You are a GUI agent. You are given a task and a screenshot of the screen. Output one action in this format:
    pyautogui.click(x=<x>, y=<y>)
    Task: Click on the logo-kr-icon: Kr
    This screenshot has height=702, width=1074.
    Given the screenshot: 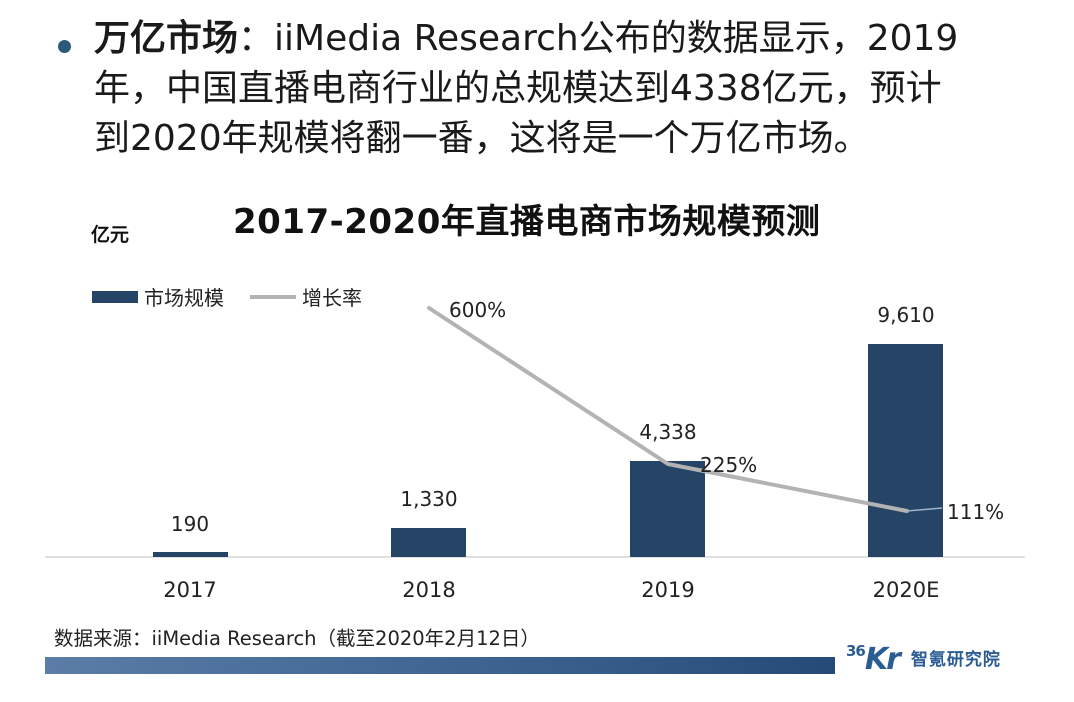 What is the action you would take?
    pyautogui.click(x=882, y=659)
    